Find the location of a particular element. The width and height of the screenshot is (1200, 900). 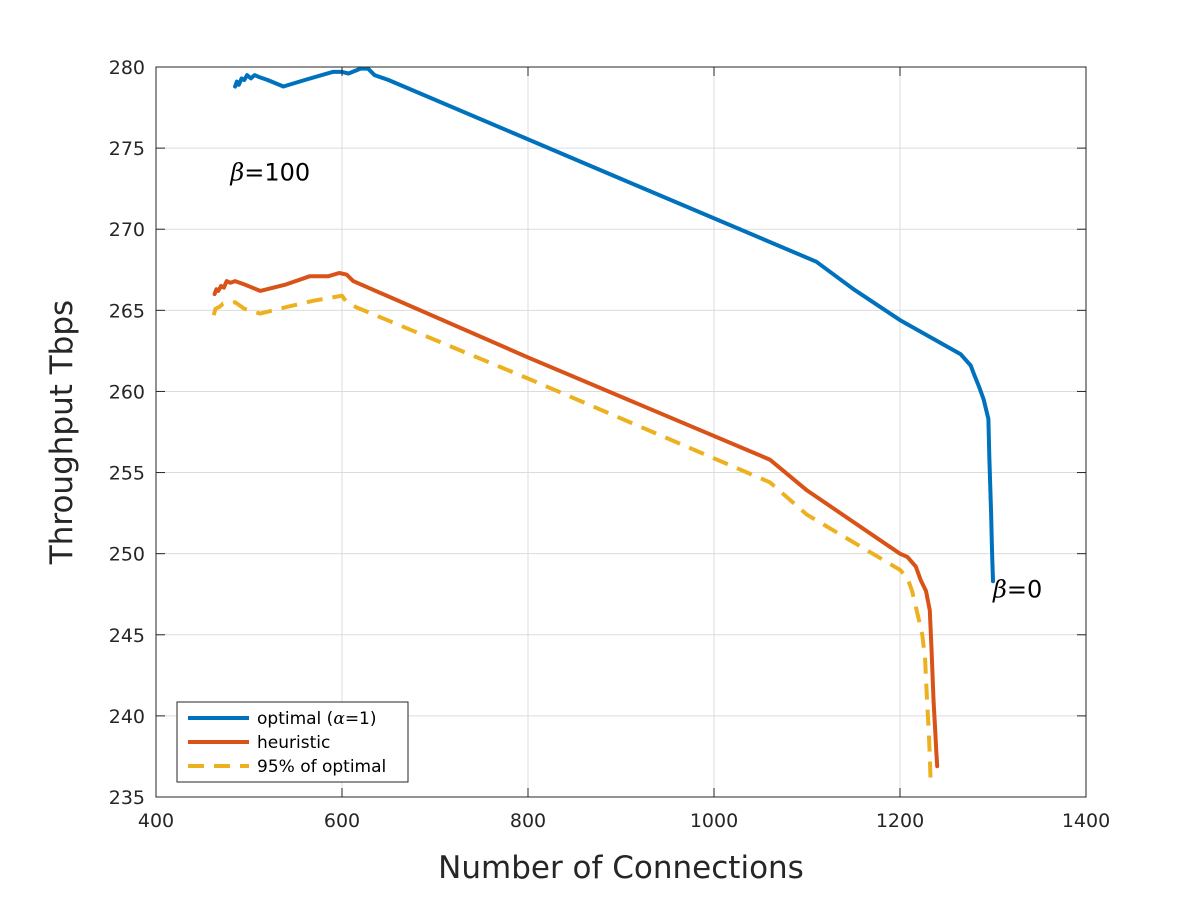

legend: optimal (α=1) heuristic 95% of optimal is located at coordinates (292, 742).